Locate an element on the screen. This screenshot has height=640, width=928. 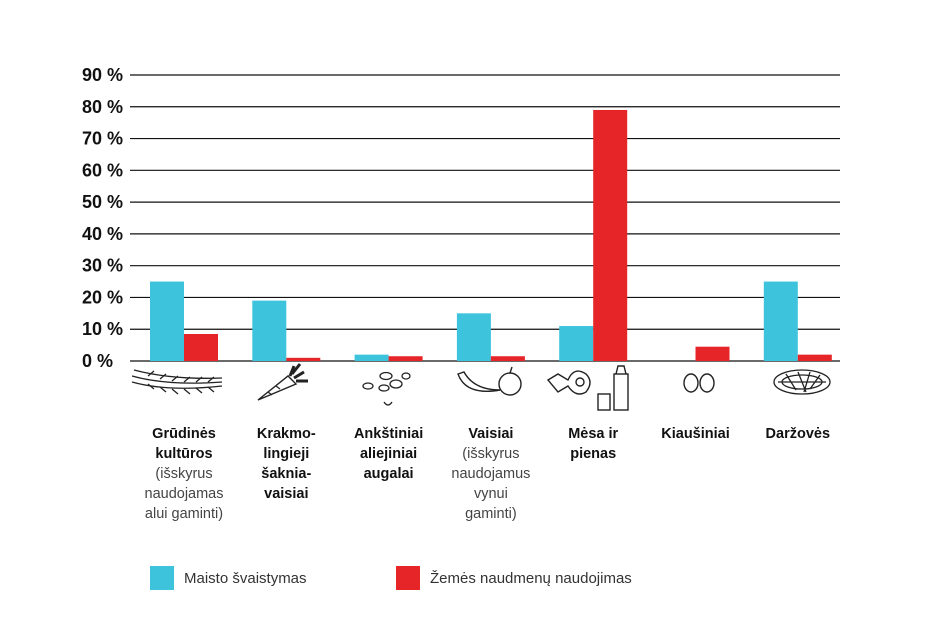
category-label: Kiaušiniai is located at coordinates (696, 434).